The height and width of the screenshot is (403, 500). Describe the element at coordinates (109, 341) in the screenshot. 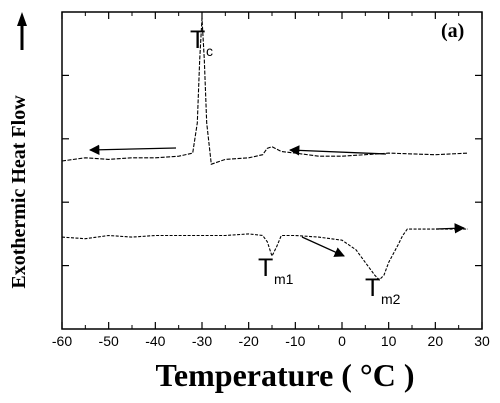

I see `x-tick-label: -50` at that location.